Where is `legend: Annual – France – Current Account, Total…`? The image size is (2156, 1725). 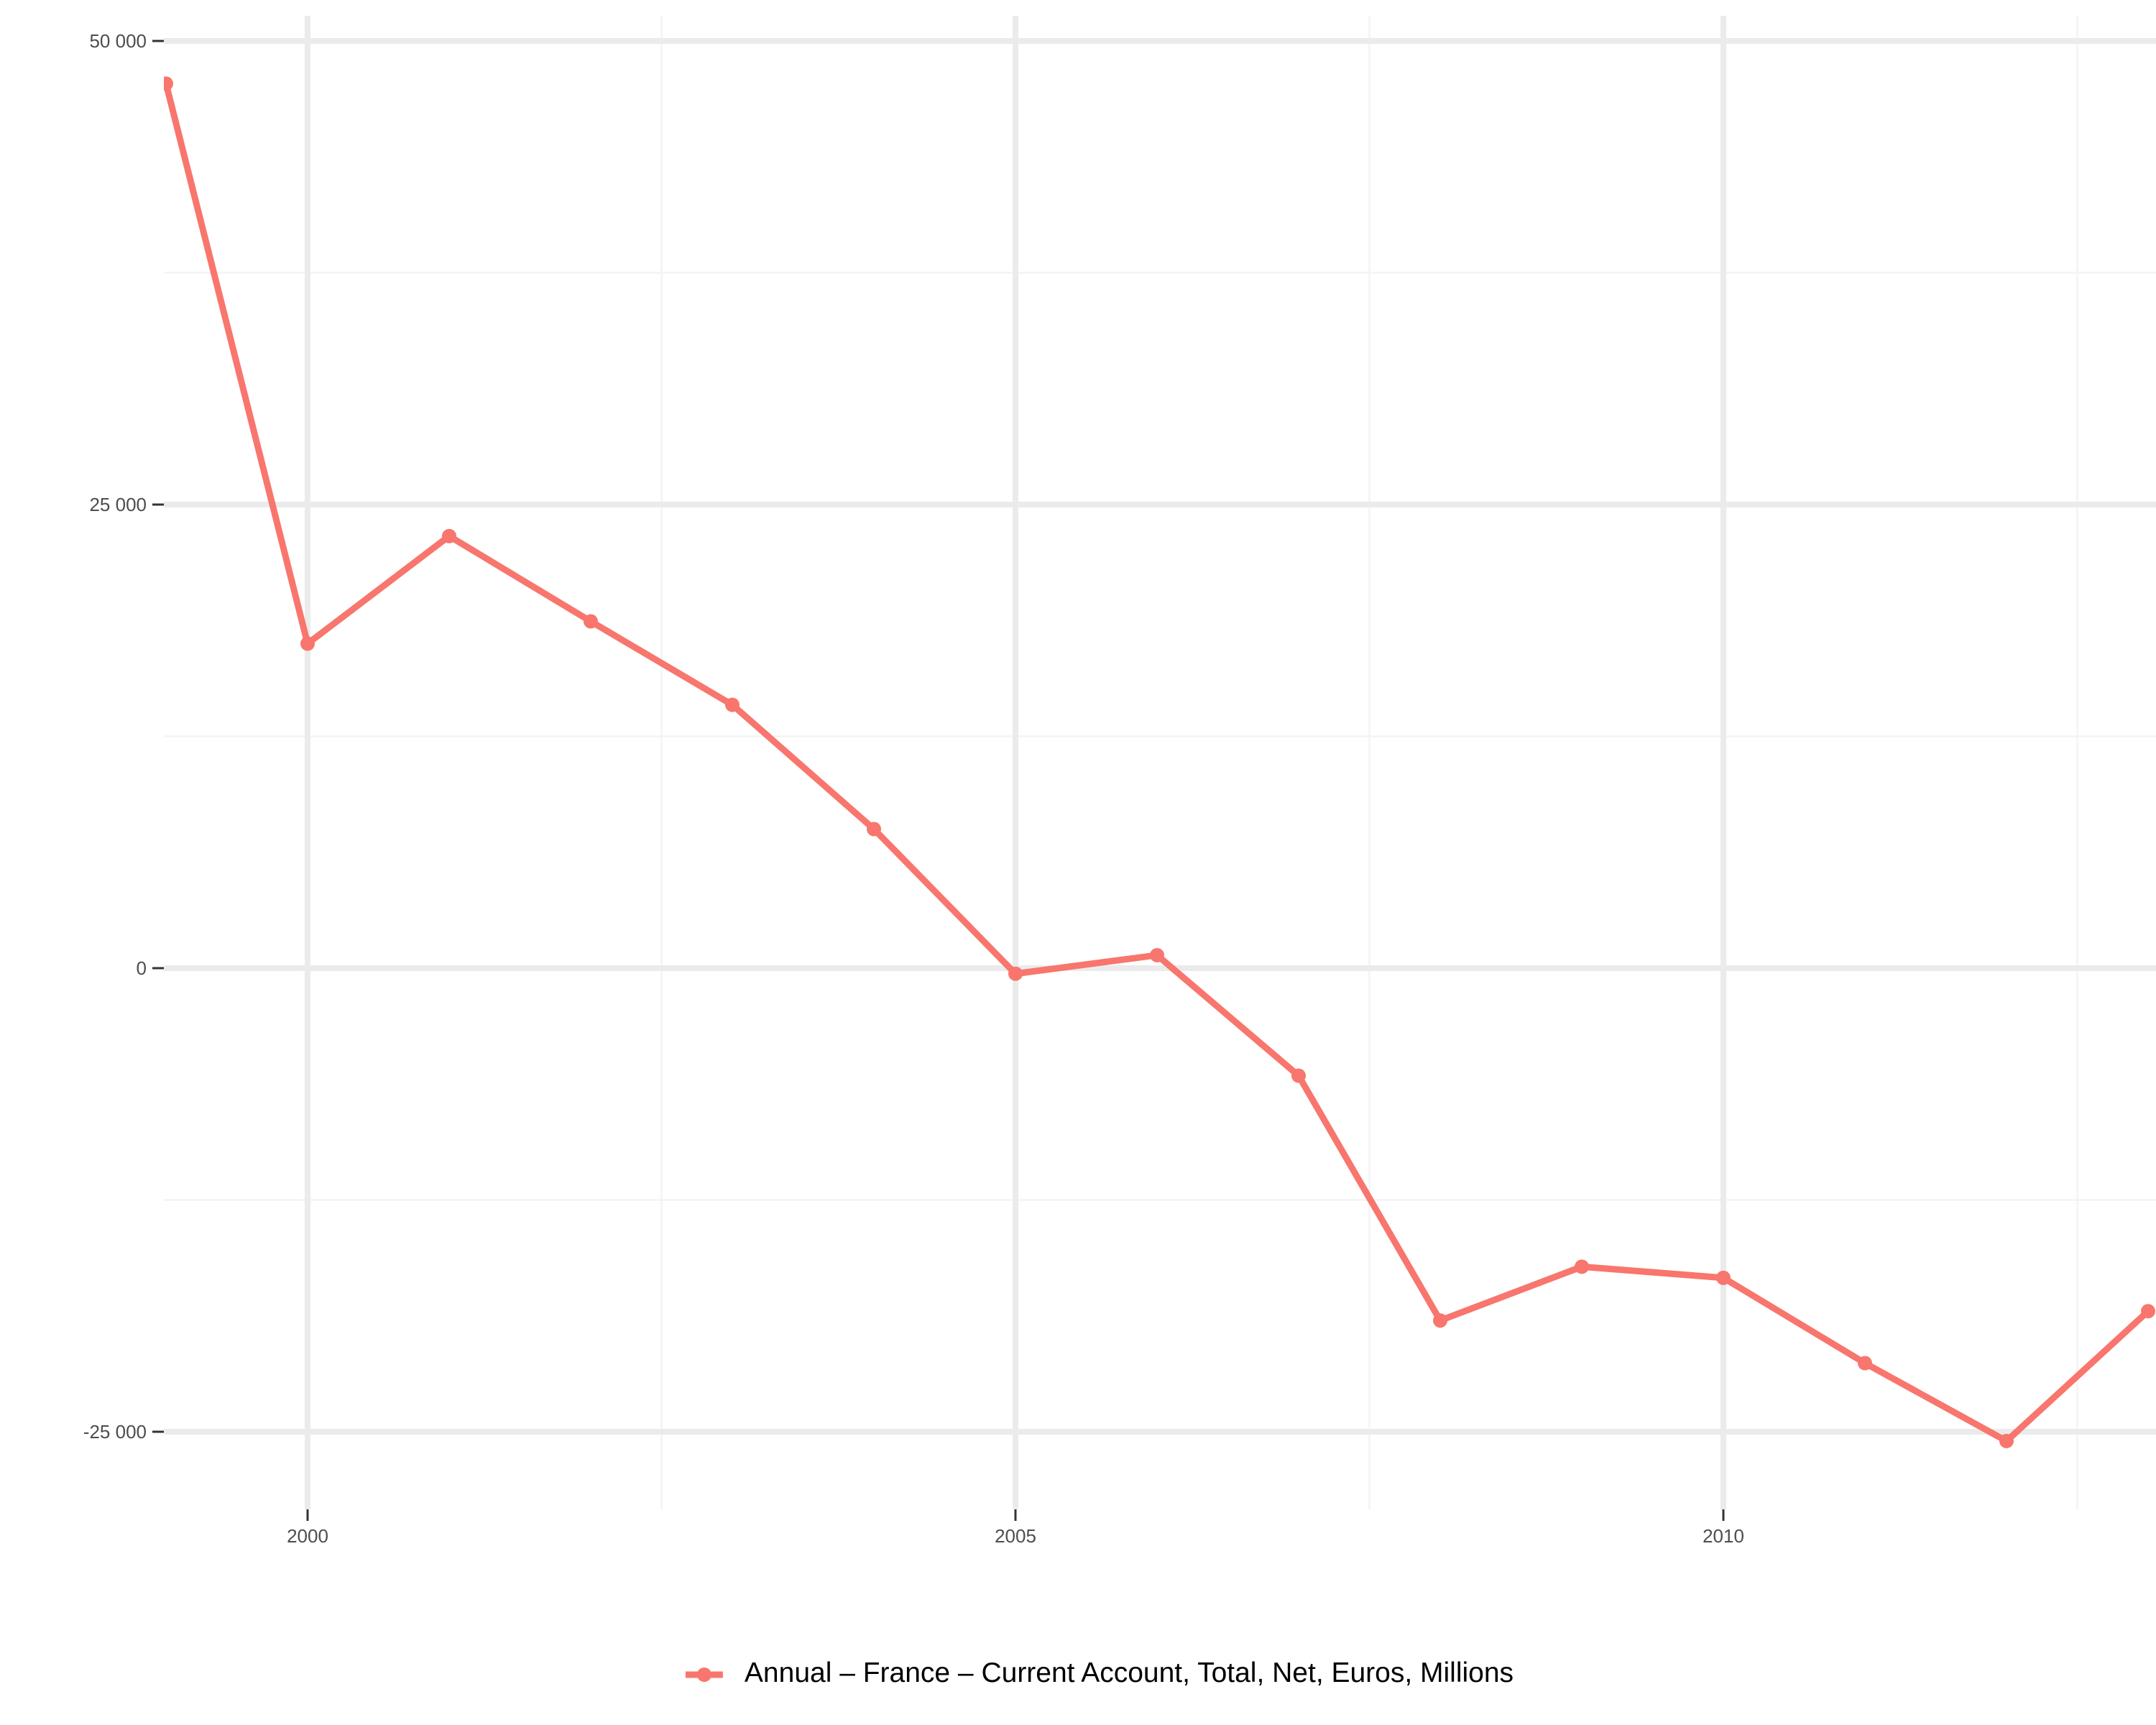 legend: Annual – France – Current Account, Total… is located at coordinates (1099, 1672).